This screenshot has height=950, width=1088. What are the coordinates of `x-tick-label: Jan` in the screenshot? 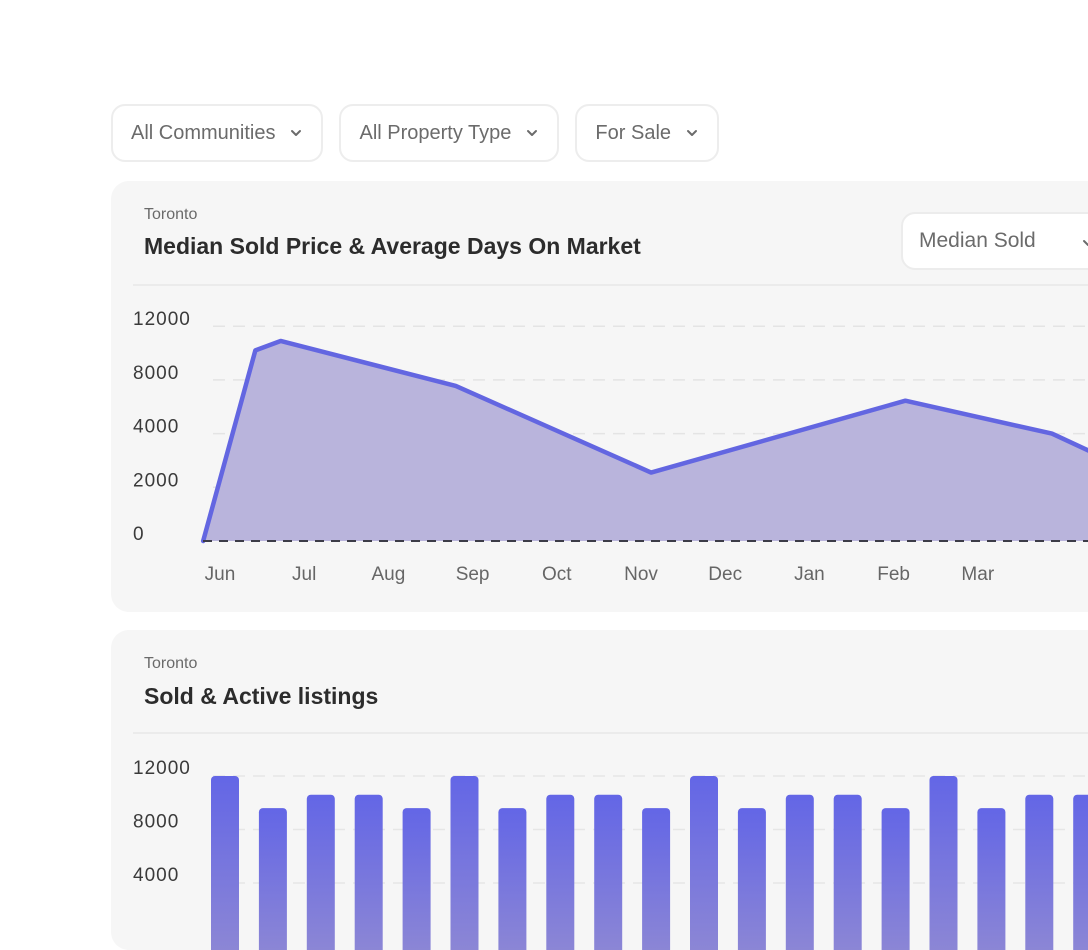 It's located at (809, 574).